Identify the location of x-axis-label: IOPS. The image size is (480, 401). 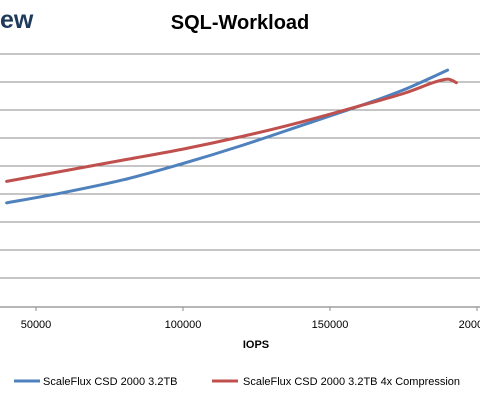
(256, 345).